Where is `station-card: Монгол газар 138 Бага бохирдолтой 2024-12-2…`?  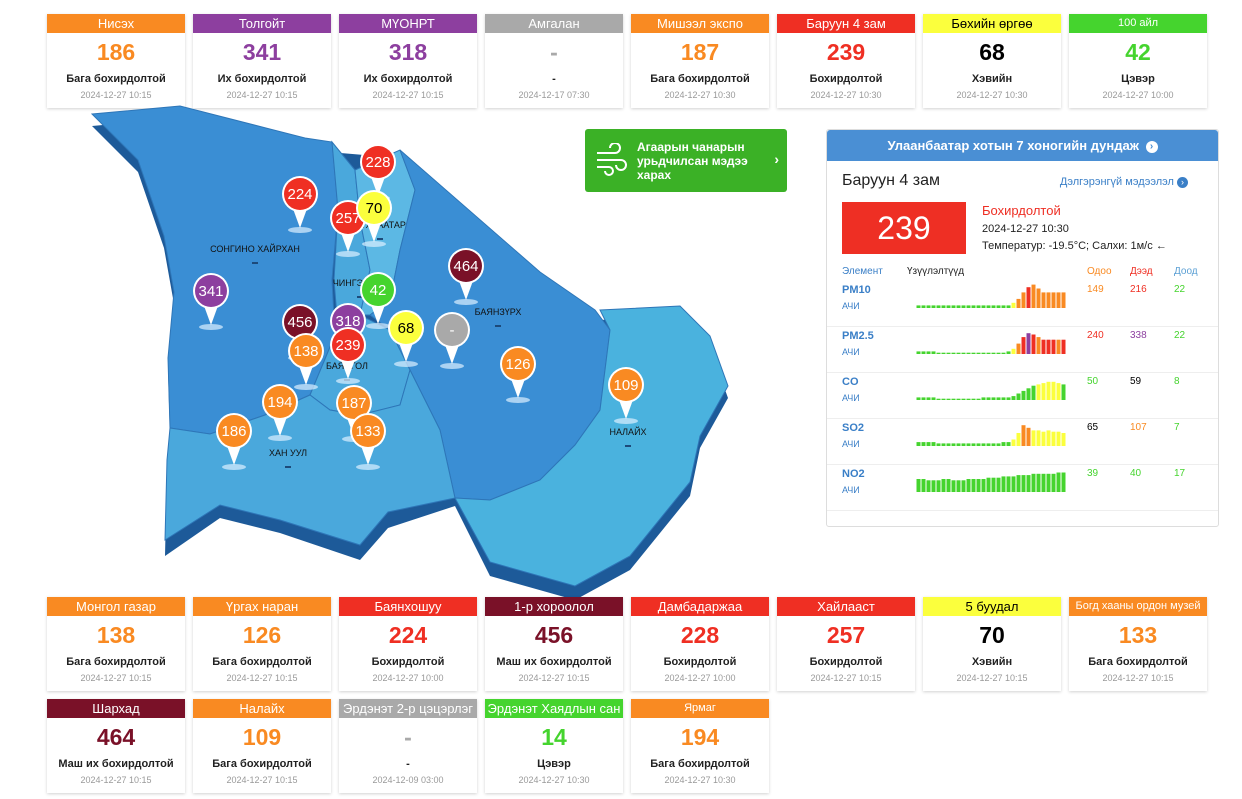 station-card: Монгол газар 138 Бага бохирдолтой 2024-12-2… is located at coordinates (116, 644).